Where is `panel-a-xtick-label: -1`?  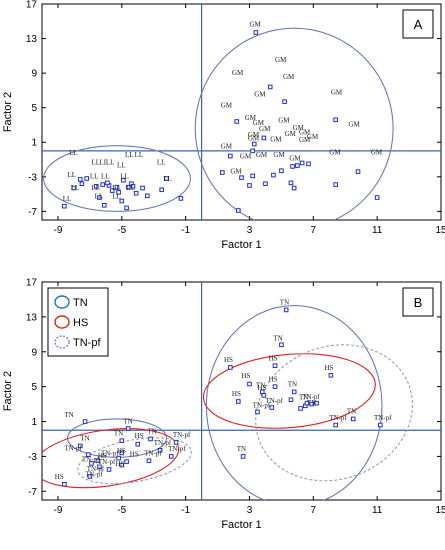
panel-a-xtick-label: -1 is located at coordinates (185, 230).